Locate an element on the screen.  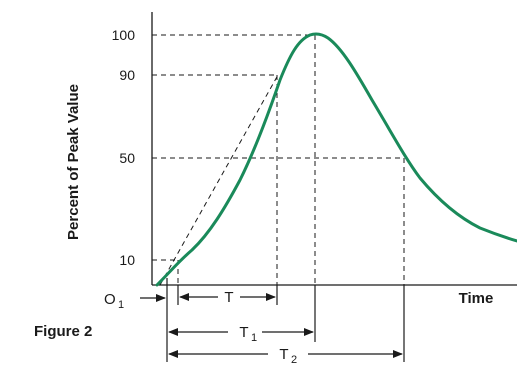
virtual-front-line is located at coordinates (219, 180).